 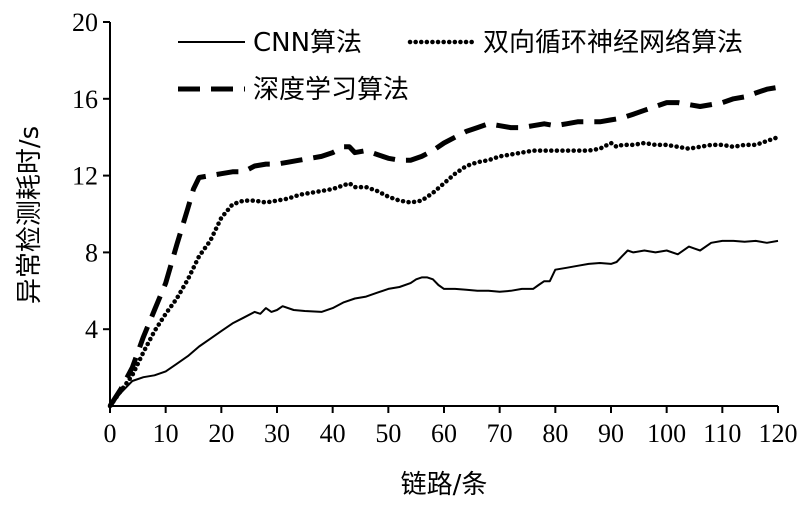 I want to click on x-tick-label: 90, so click(x=611, y=433).